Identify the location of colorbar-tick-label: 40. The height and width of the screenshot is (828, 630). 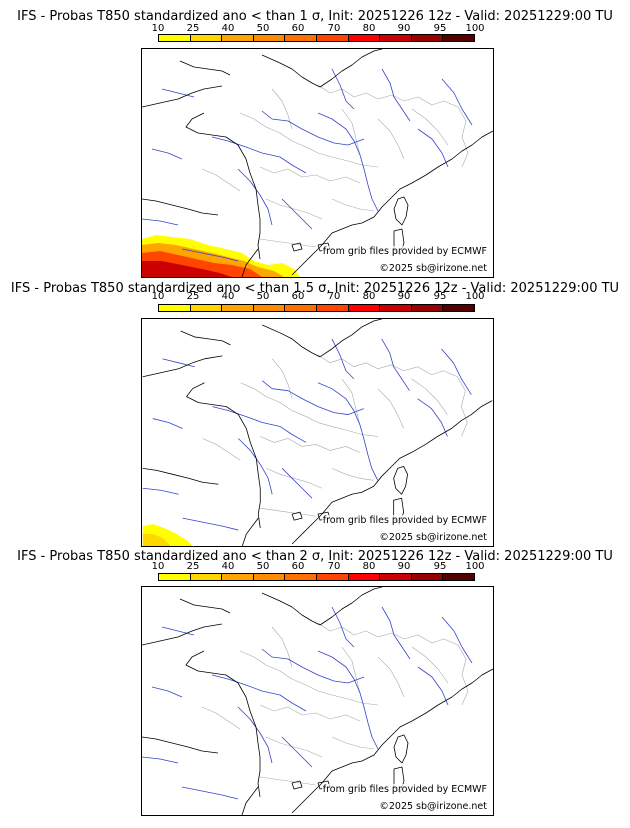
(228, 296).